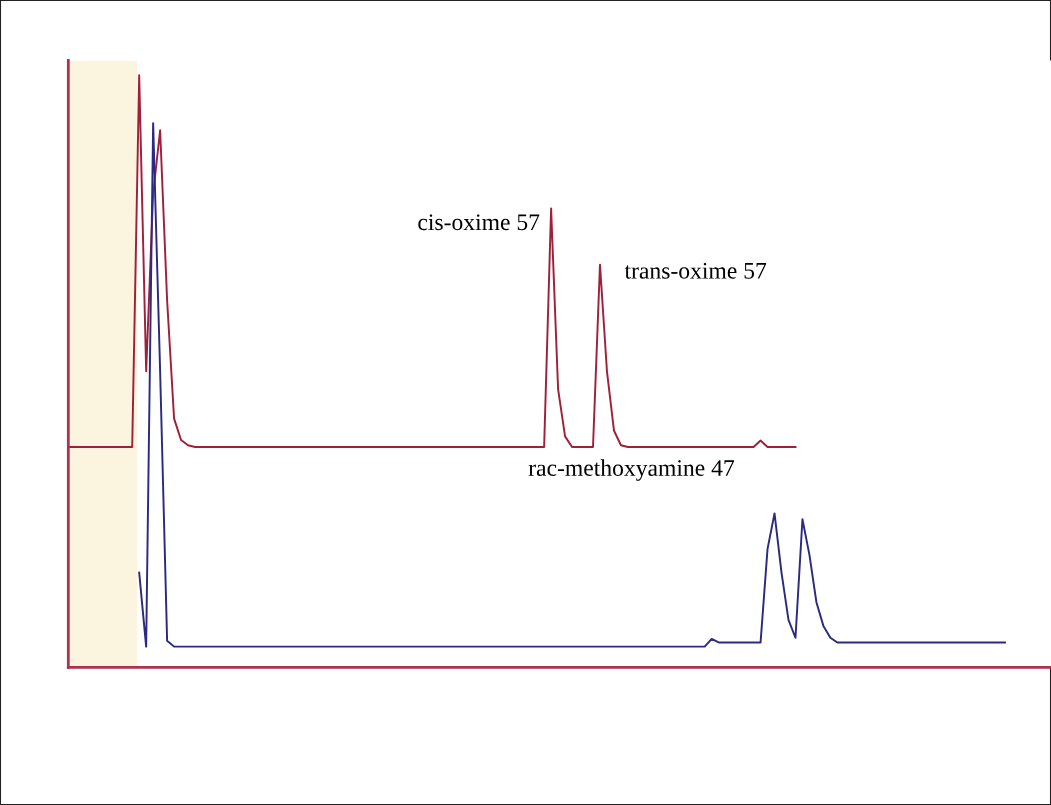 This screenshot has height=805, width=1051. I want to click on annotation: rac-methoxyamine 47, so click(631, 470).